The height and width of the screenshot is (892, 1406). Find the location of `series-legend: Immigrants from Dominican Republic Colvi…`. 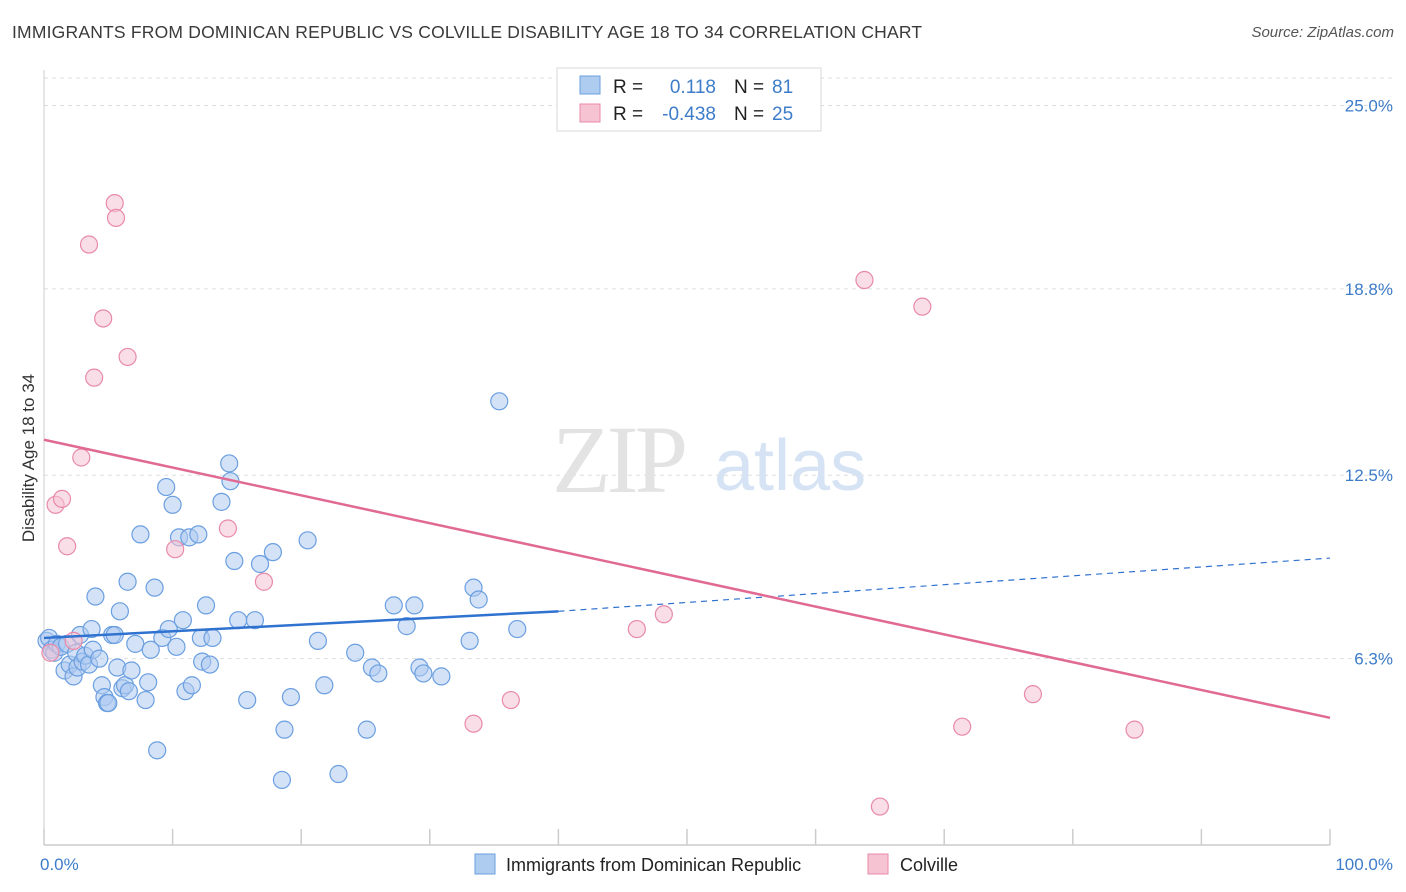

series-legend: Immigrants from Dominican Republic Colvi… is located at coordinates (716, 864).